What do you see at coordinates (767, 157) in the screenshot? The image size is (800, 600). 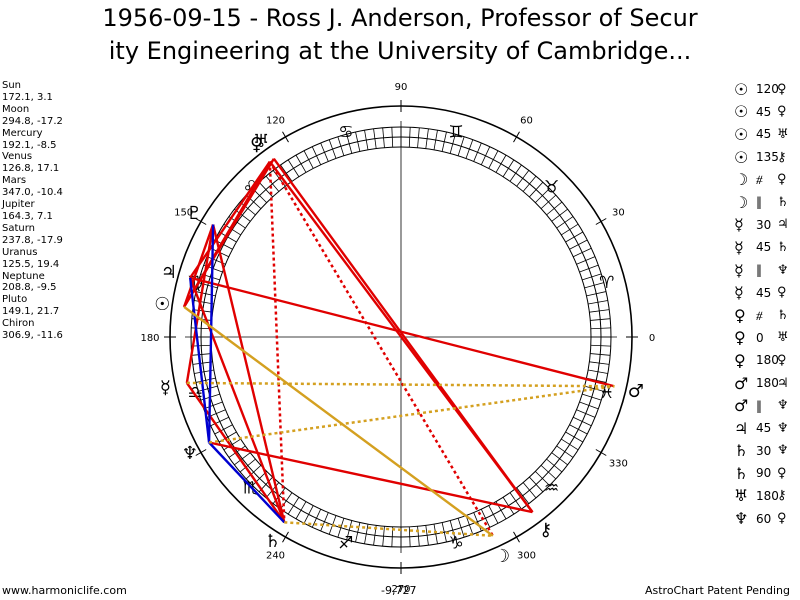 I see `aspect-kind: 135` at bounding box center [767, 157].